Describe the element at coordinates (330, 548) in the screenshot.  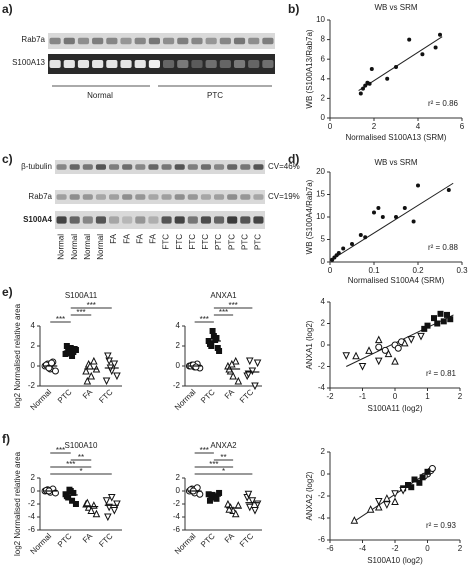
I see `x-tick-label: -6` at that location.